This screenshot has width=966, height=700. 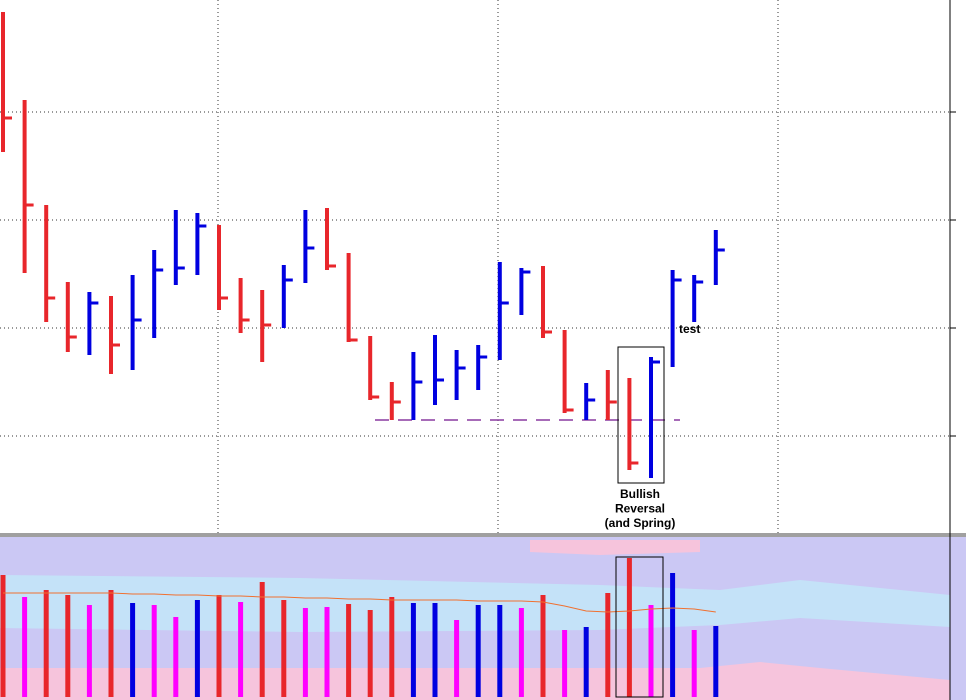 I want to click on annotation-text: test, so click(x=689, y=329).